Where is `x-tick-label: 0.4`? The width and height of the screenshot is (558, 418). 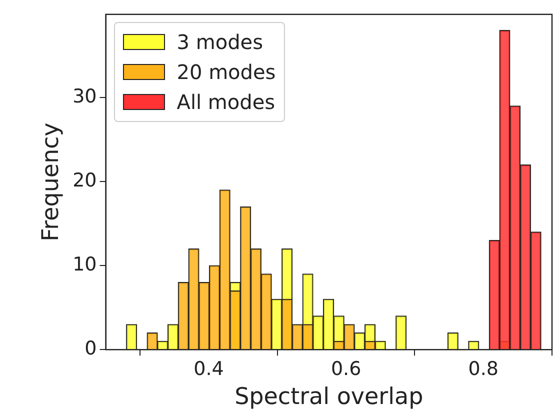
x-tick-label: 0.4 is located at coordinates (209, 369).